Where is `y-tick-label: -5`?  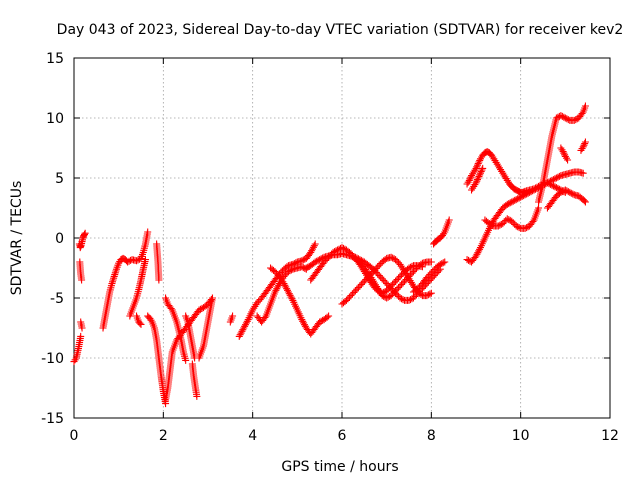
y-tick-label: -5 is located at coordinates (57, 299).